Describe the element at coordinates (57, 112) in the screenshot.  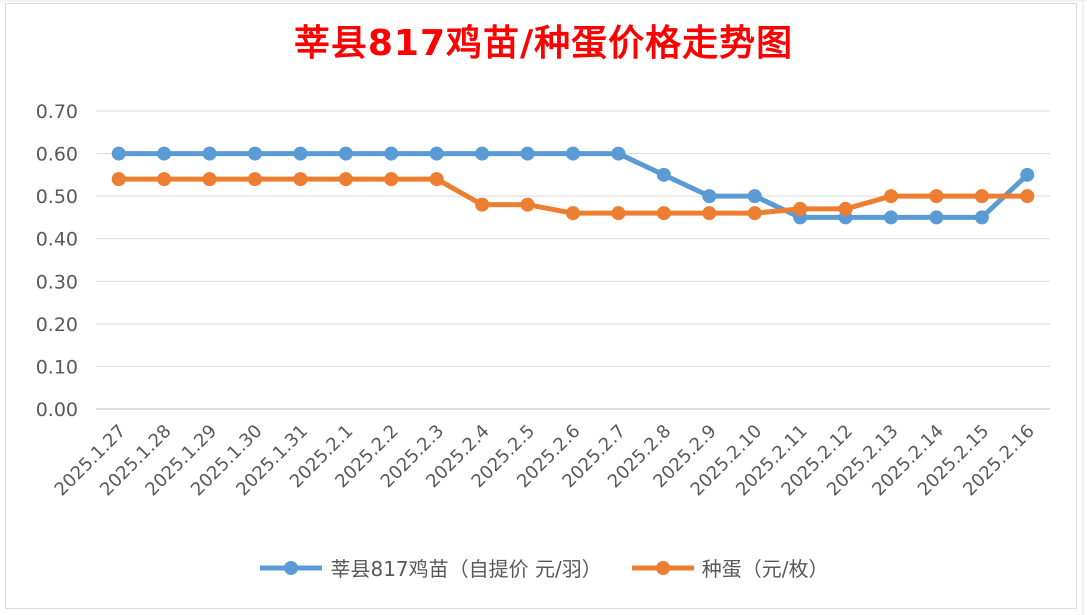
I see `y-tick-label: 0.70` at that location.